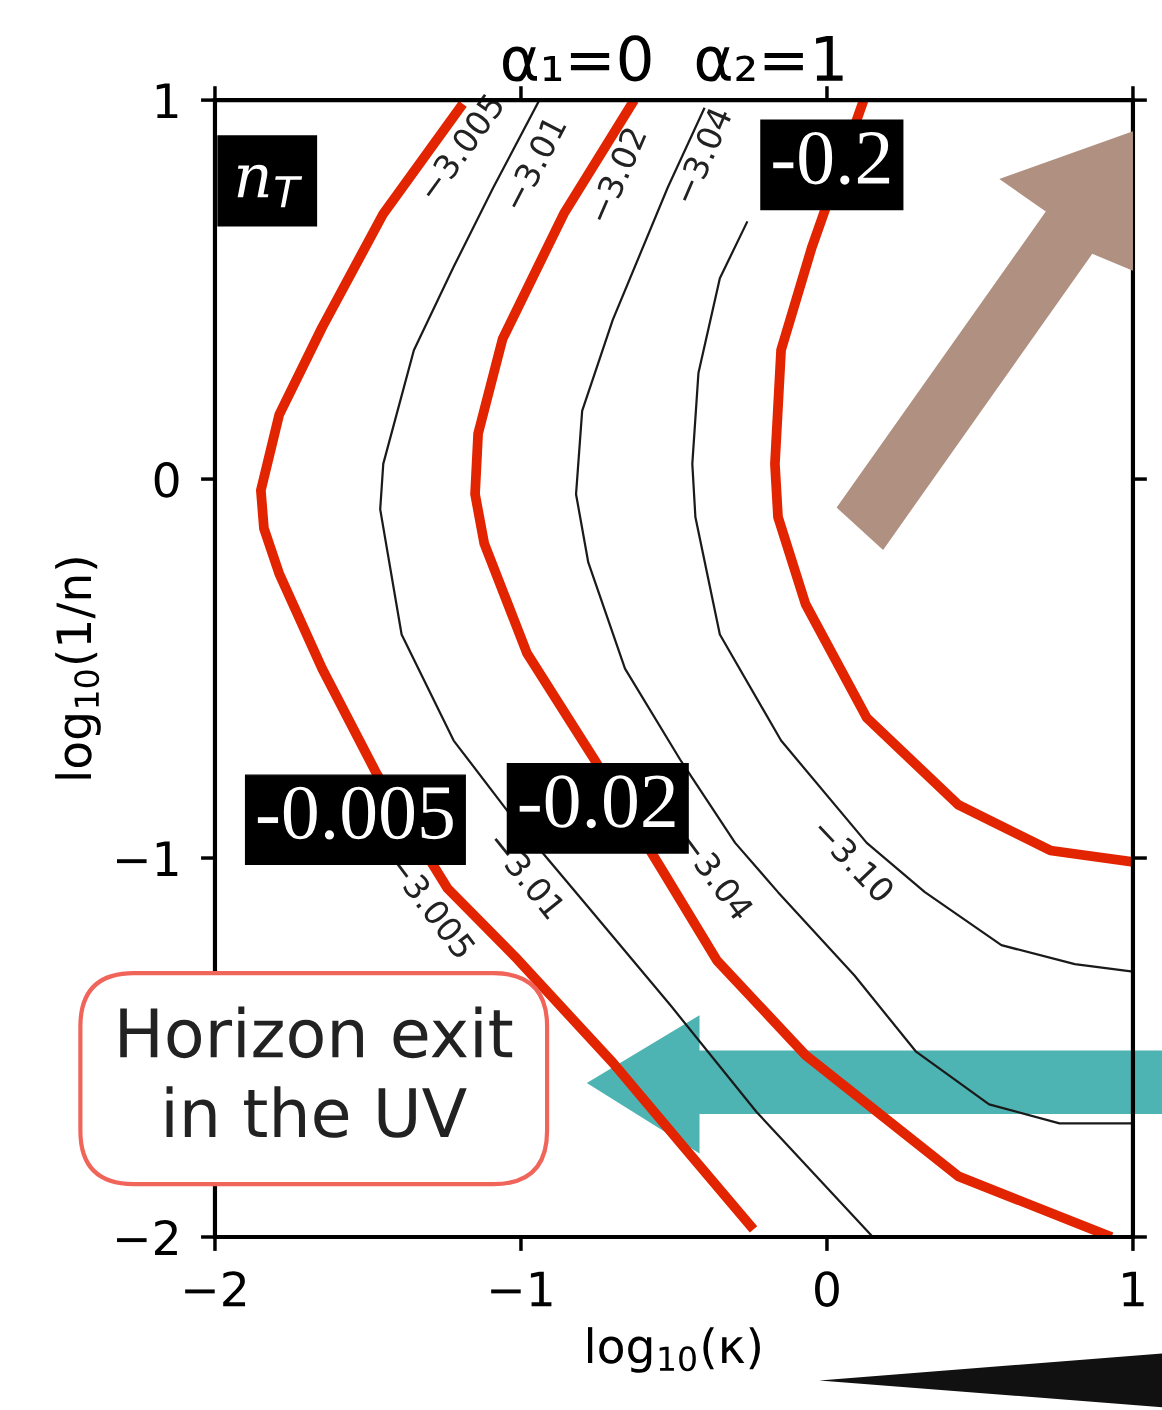  Describe the element at coordinates (316, 1072) in the screenshot. I see `annotation: Horizon exit in the UV` at that location.